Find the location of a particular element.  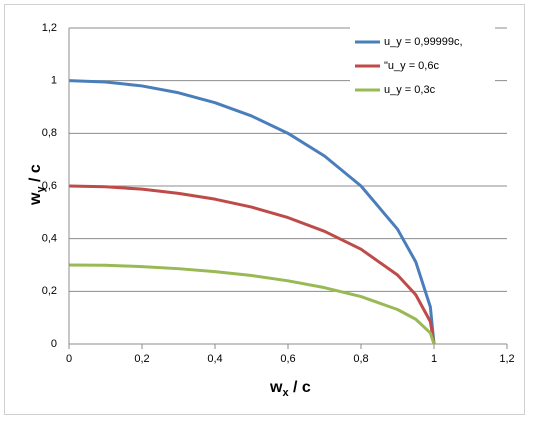

x-tick-label: 1,2 is located at coordinates (506, 359).